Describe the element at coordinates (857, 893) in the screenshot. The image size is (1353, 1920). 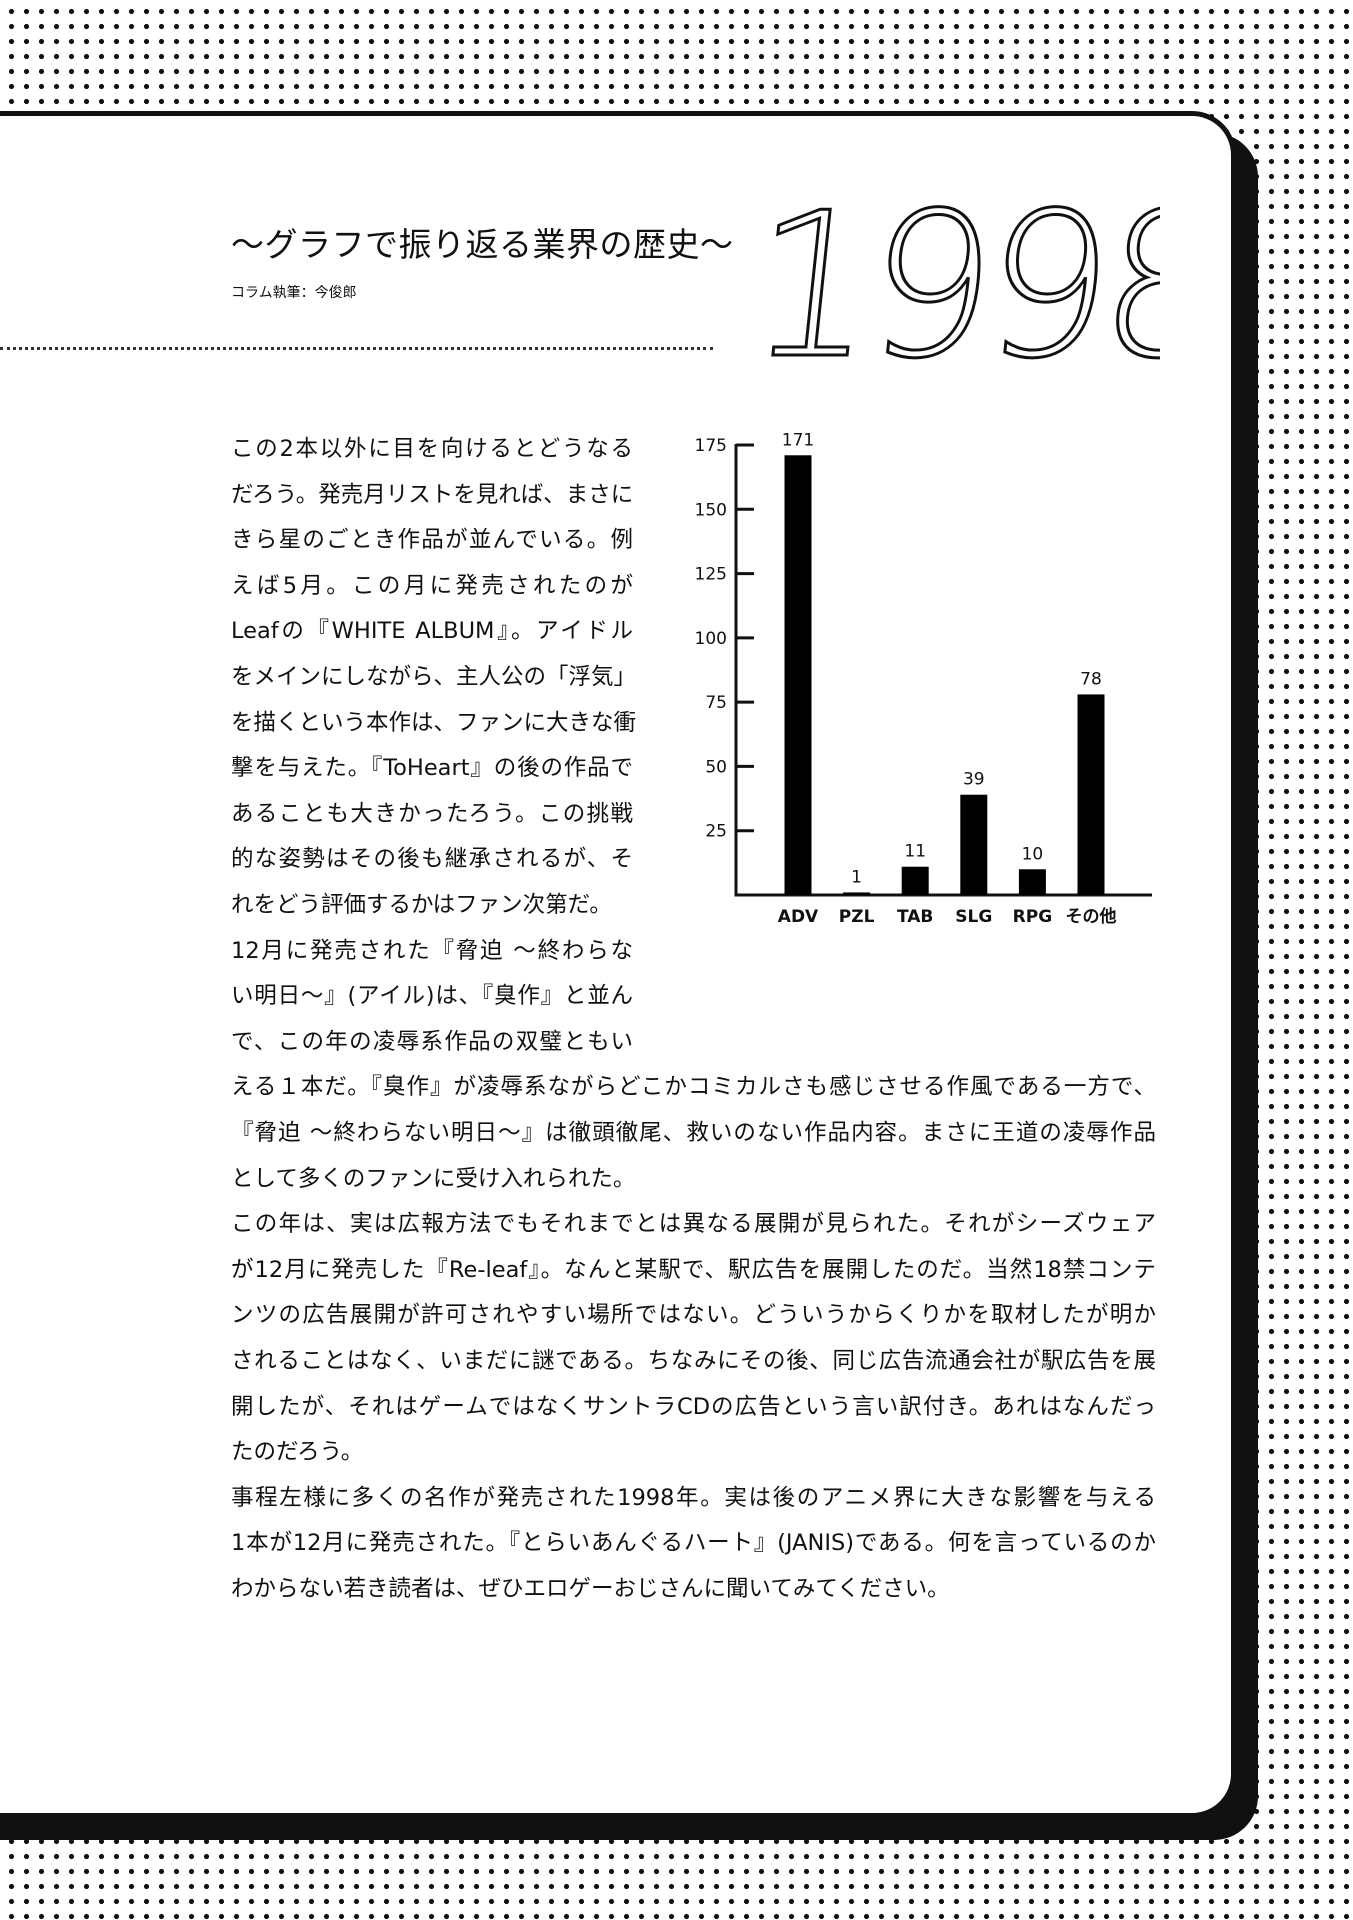
I see `bar-PZL` at that location.